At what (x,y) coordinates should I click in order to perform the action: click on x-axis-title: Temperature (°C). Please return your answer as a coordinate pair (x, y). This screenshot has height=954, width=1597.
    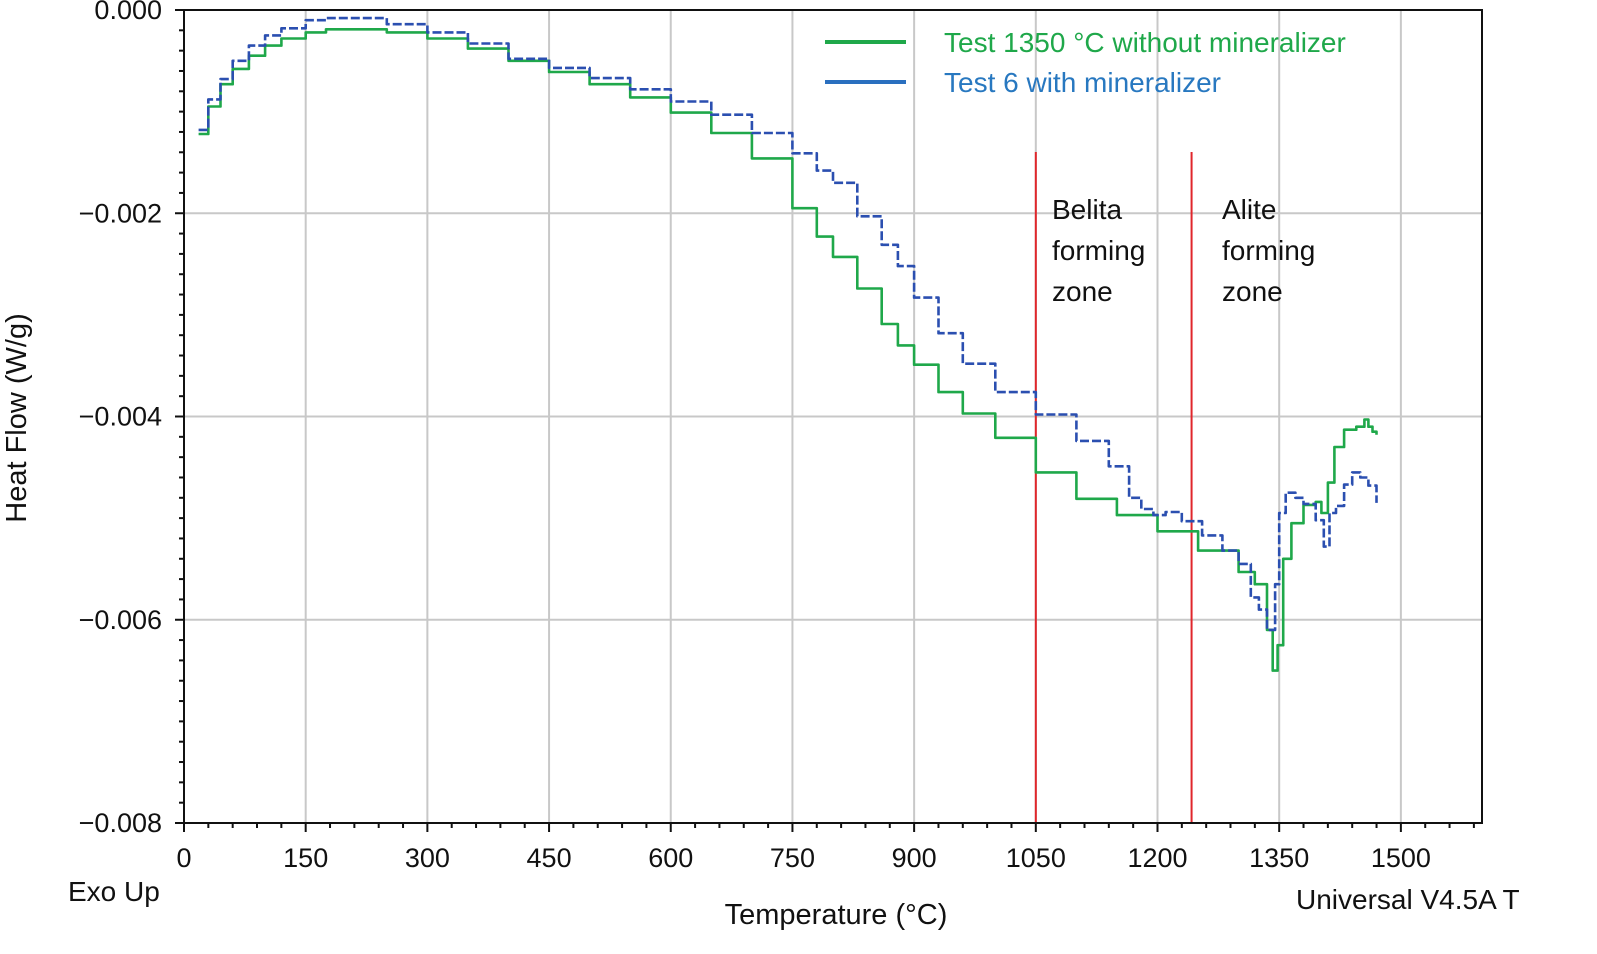
    Looking at the image, I should click on (836, 915).